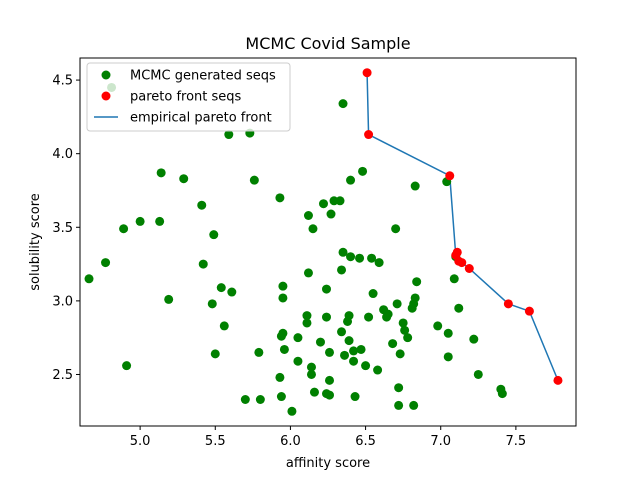  I want to click on x-tick-label: 7.0, so click(440, 441).